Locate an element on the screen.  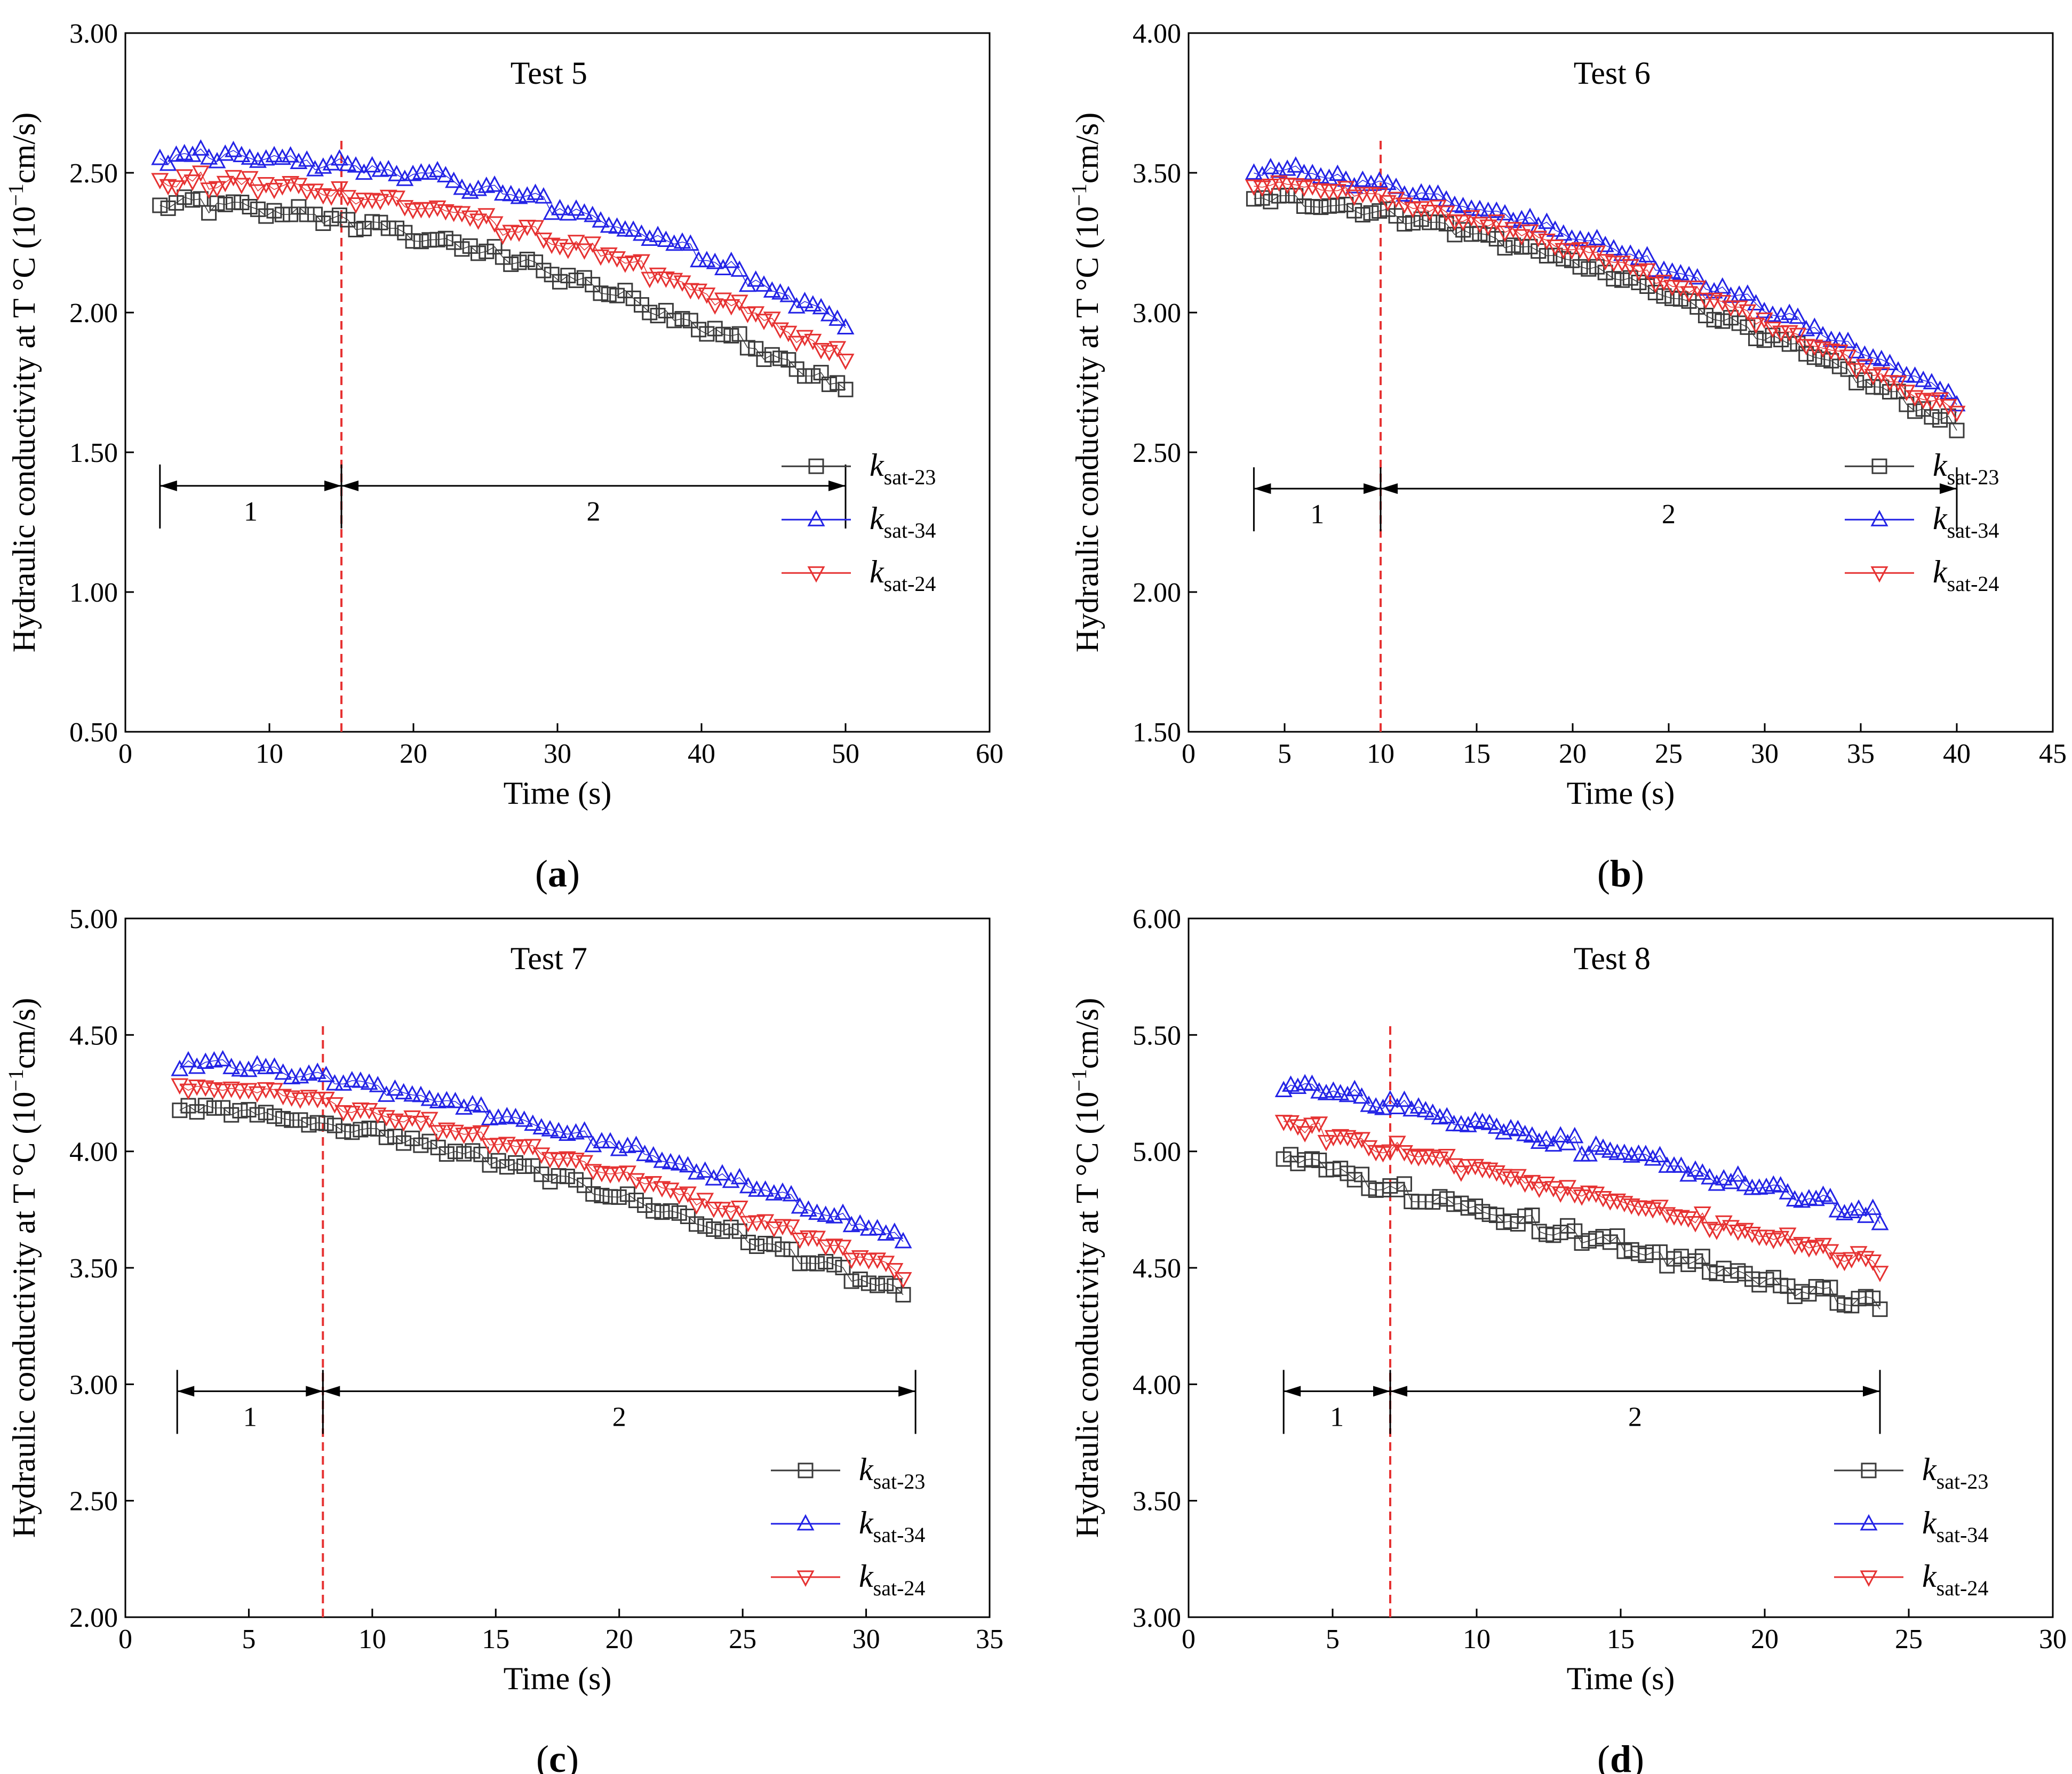
y-tick-label: 3.50 is located at coordinates (1157, 174).